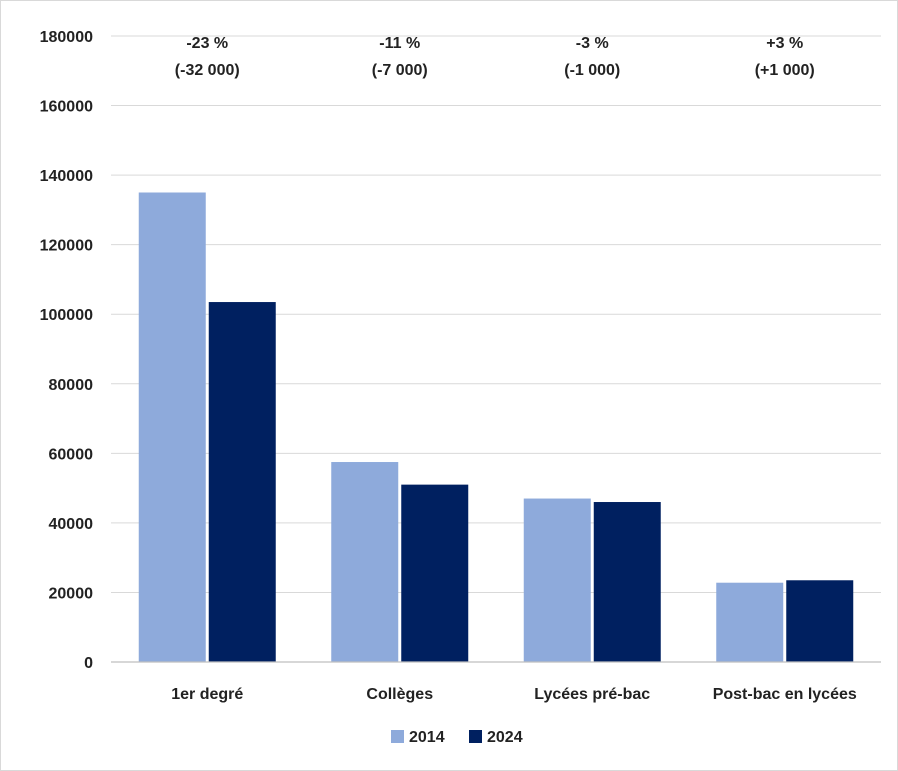 Image resolution: width=898 pixels, height=771 pixels. Describe the element at coordinates (592, 70) in the screenshot. I see `annotation-absolute: (-1 000)` at that location.